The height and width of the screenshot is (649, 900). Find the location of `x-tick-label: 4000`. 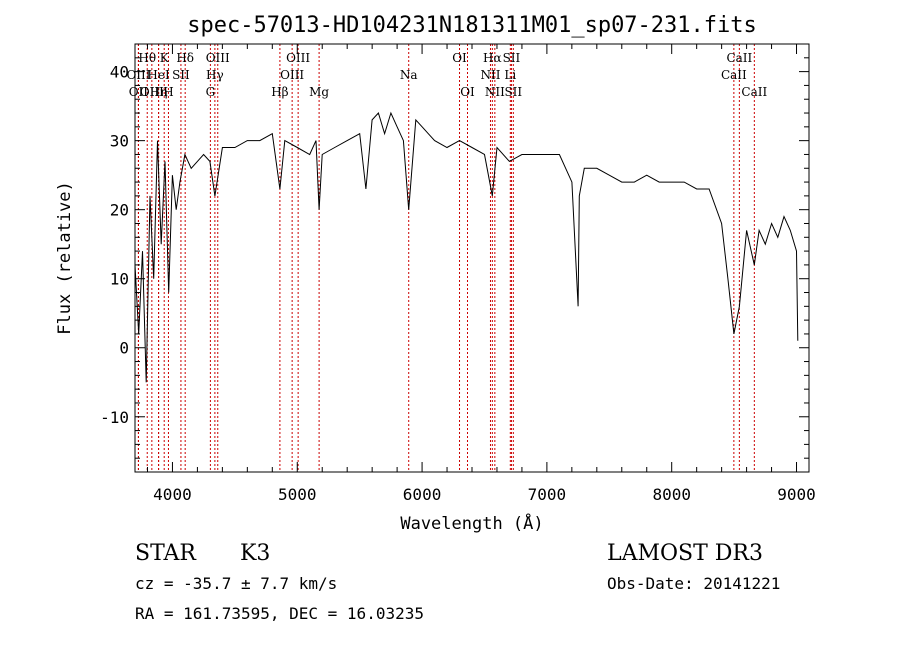

x-tick-label: 4000 is located at coordinates (172, 494).